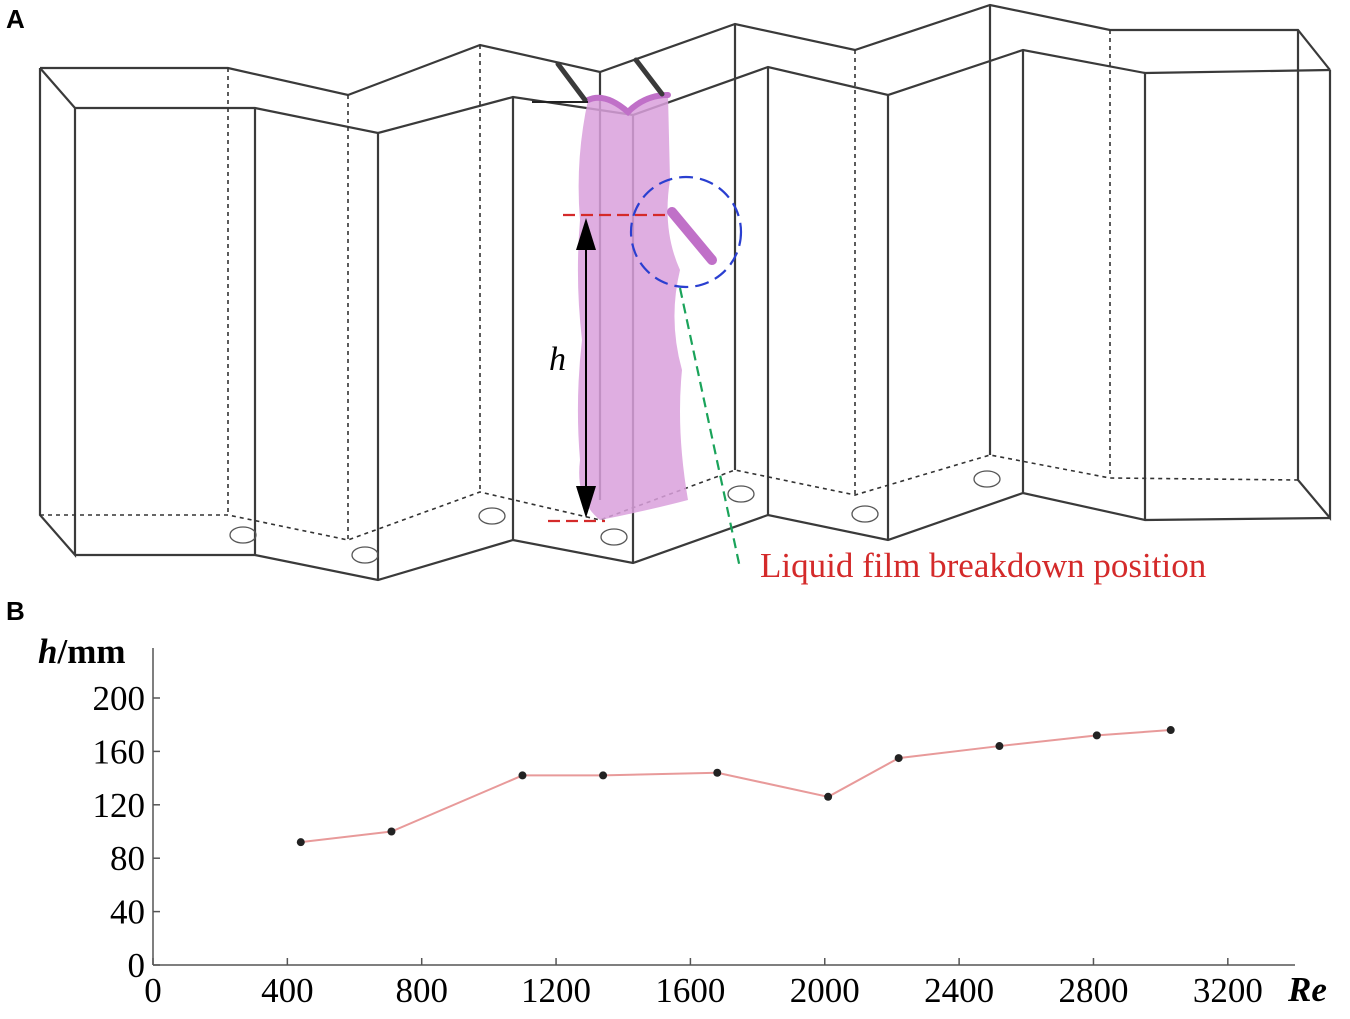 This screenshot has width=1350, height=1019. I want to click on breakdown-label: Liquid film breakdown position, so click(983, 565).